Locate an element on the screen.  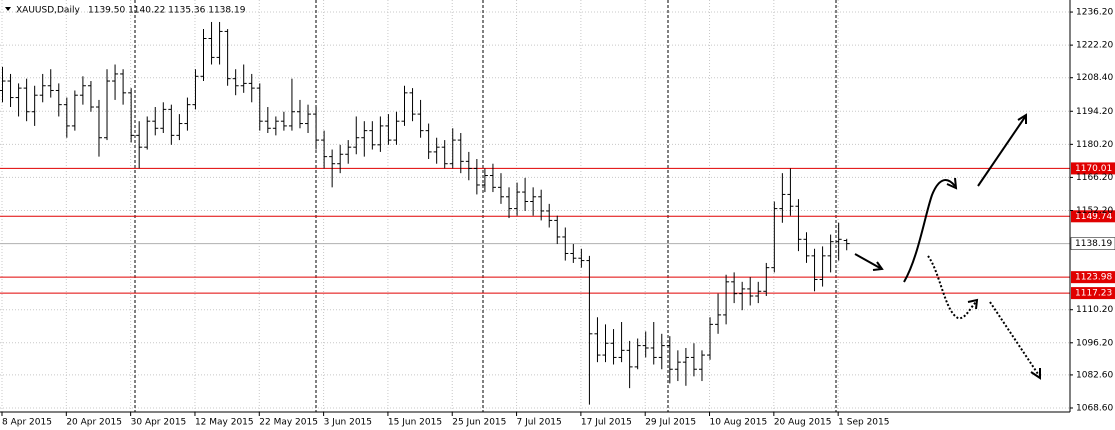
y-tick-label: 1110.20 is located at coordinates (1094, 310).